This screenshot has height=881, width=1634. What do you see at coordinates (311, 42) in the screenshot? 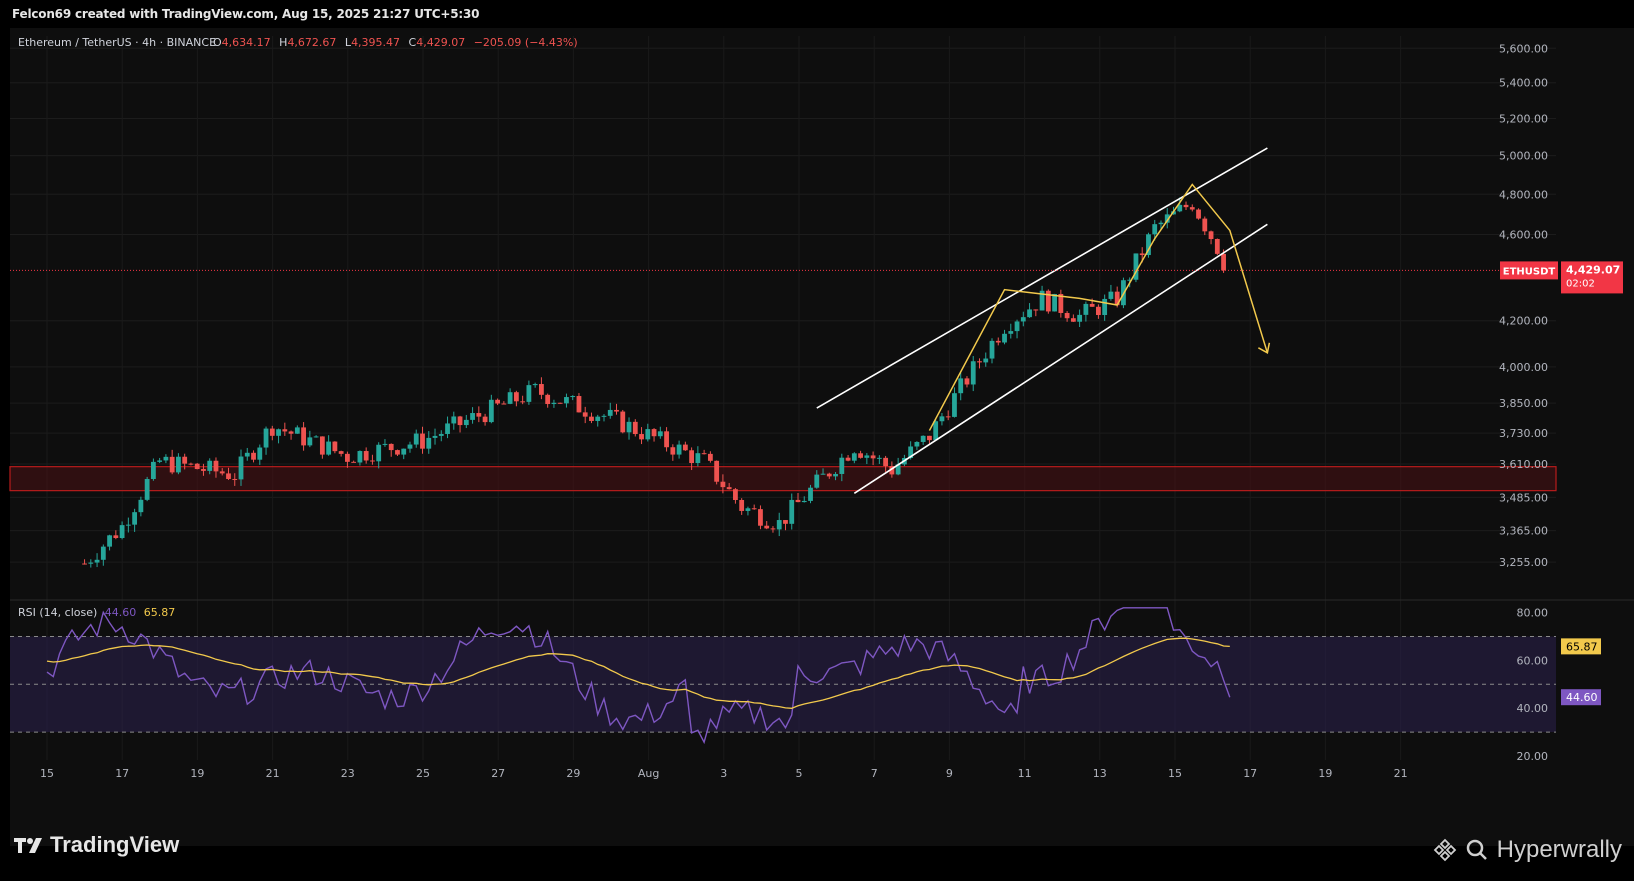
I see `legend-h-value: 4,672.67` at bounding box center [311, 42].